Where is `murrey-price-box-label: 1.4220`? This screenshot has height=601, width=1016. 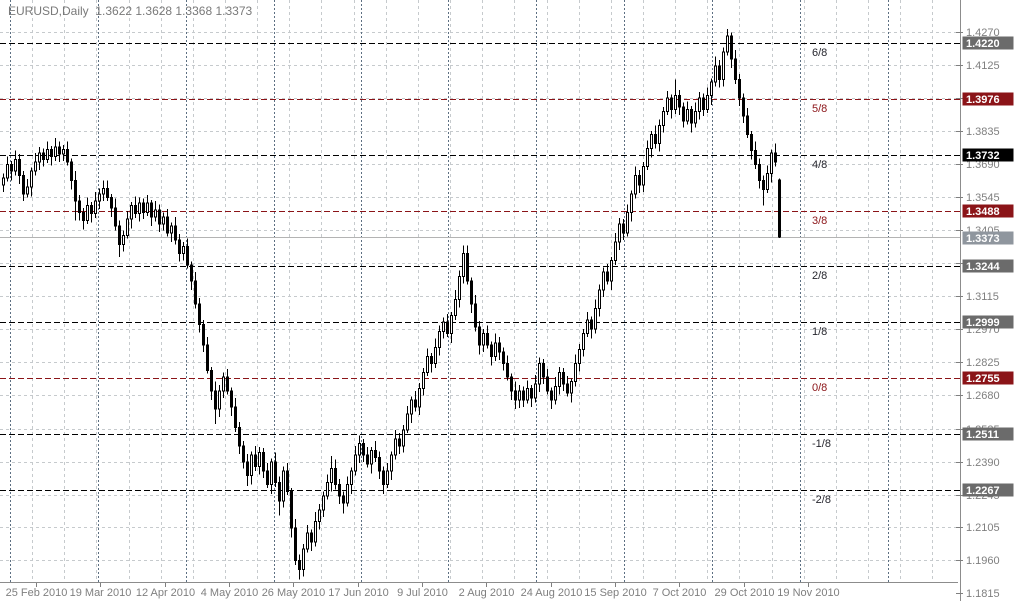
murrey-price-box-label: 1.4220 is located at coordinates (983, 44).